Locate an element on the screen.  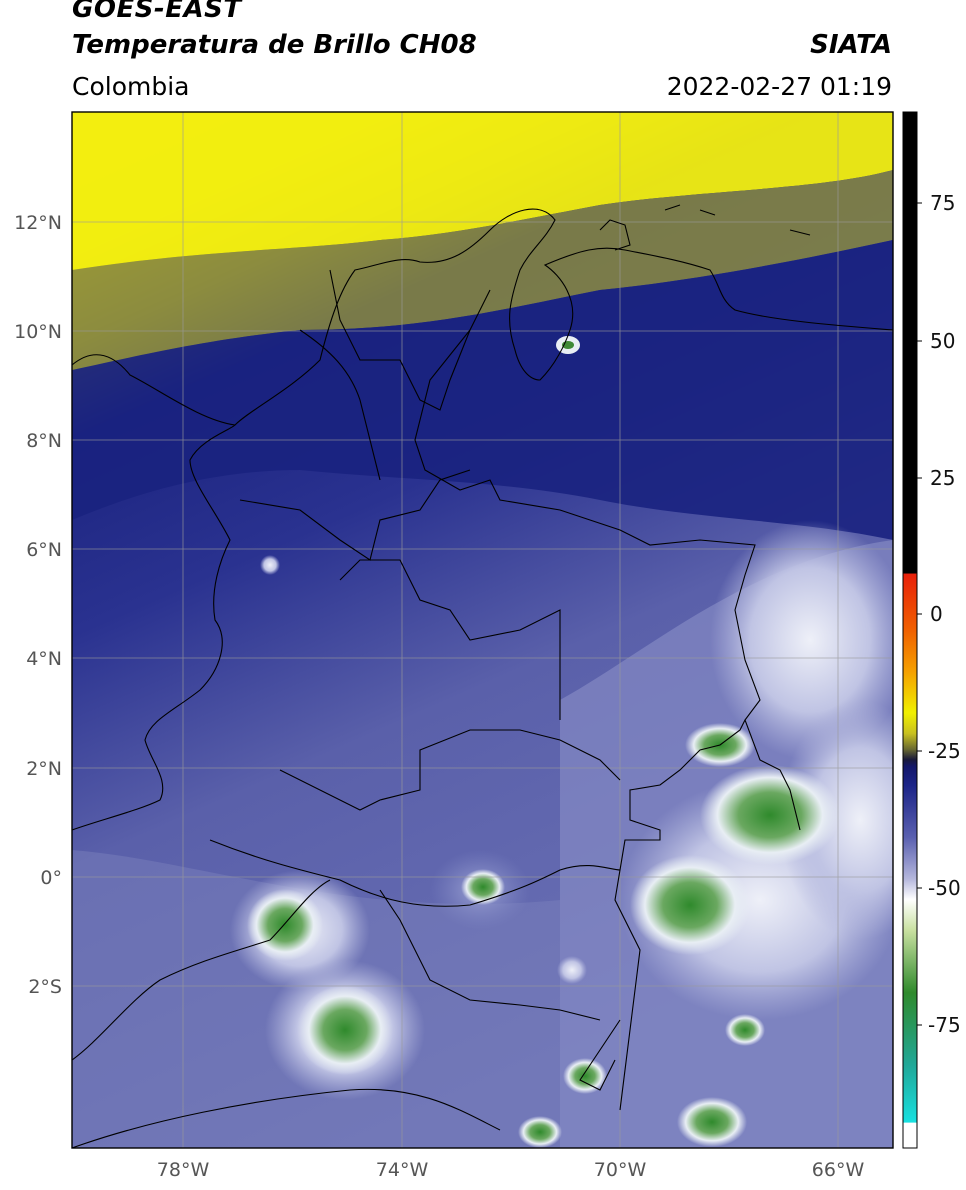
colorbar-tick-label: 75 is located at coordinates (942, 203).